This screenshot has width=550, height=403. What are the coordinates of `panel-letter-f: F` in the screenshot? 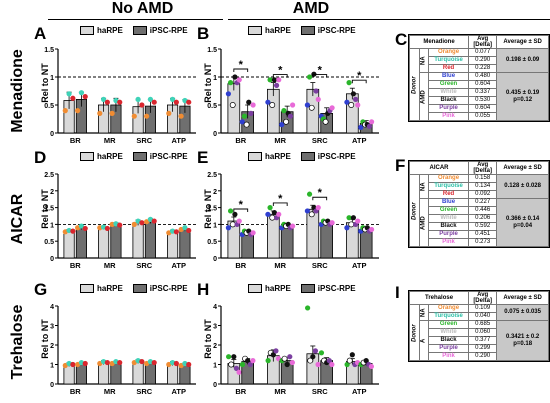 It's located at (400, 165).